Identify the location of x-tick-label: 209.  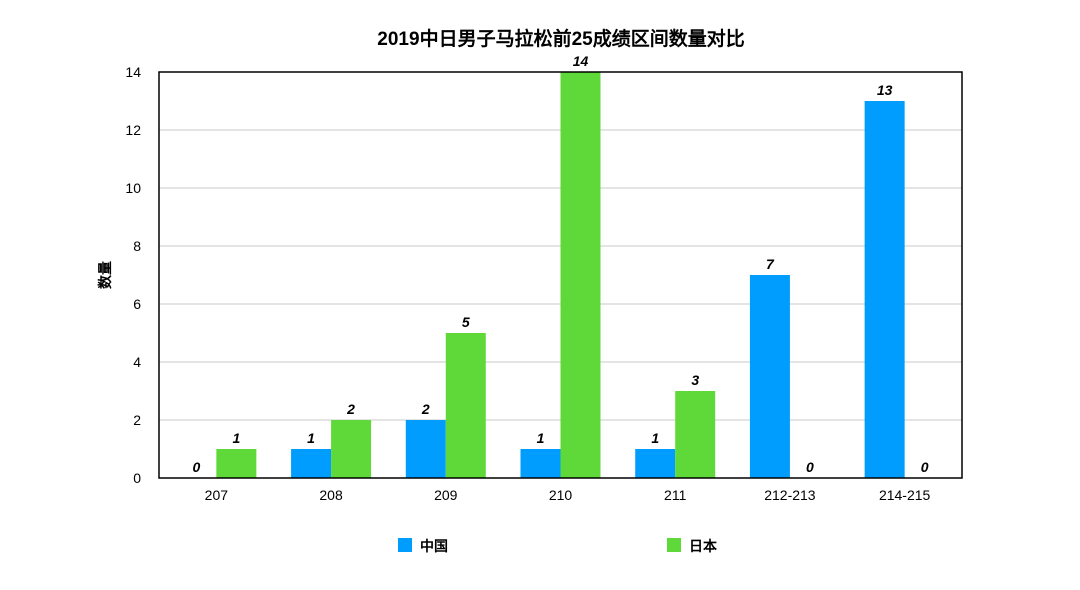
(446, 495).